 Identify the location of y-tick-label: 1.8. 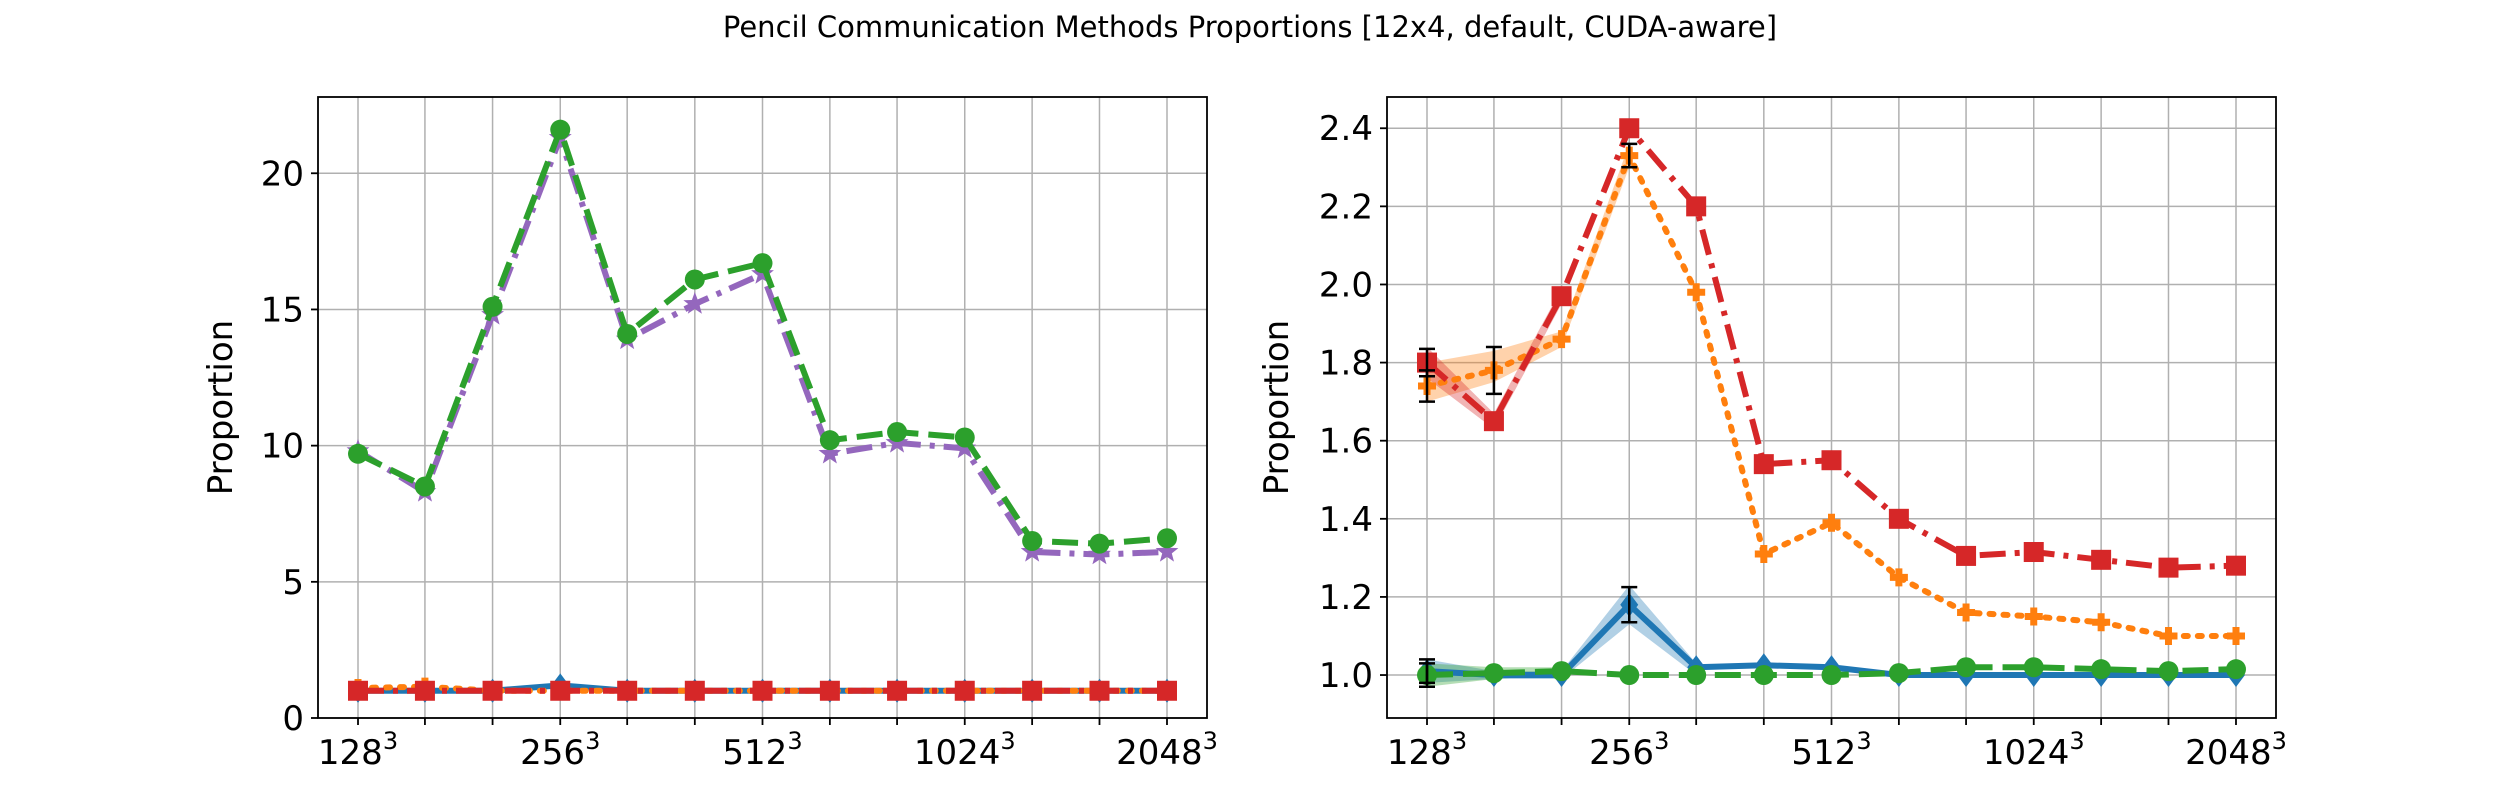
(1346, 364).